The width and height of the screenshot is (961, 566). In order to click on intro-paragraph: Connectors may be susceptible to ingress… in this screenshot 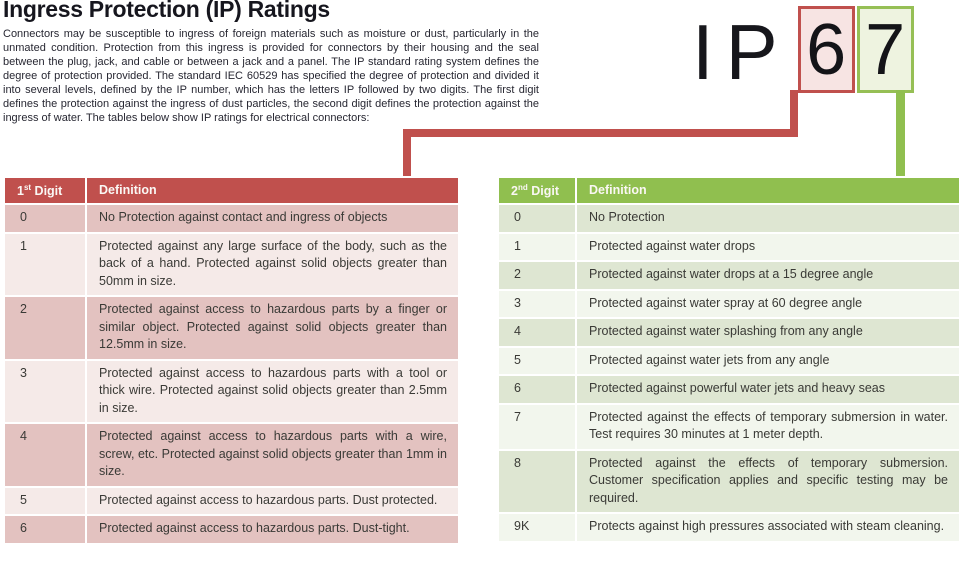, I will do `click(271, 76)`.